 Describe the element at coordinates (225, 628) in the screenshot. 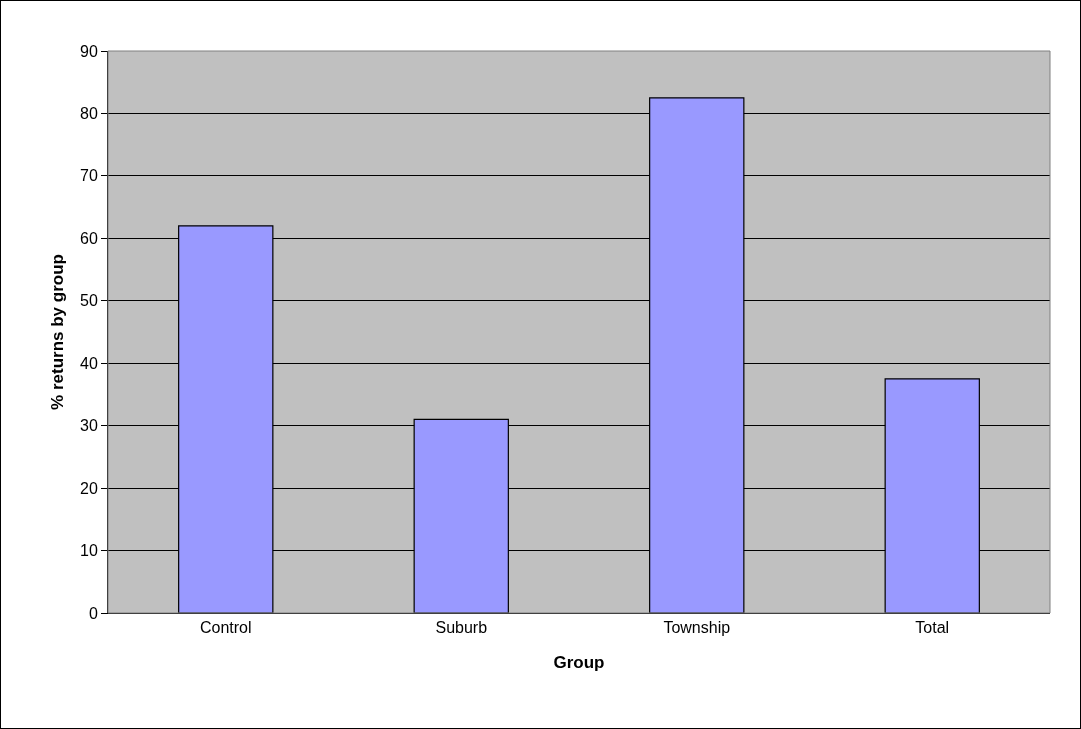

I see `x-tick-label: Control` at that location.